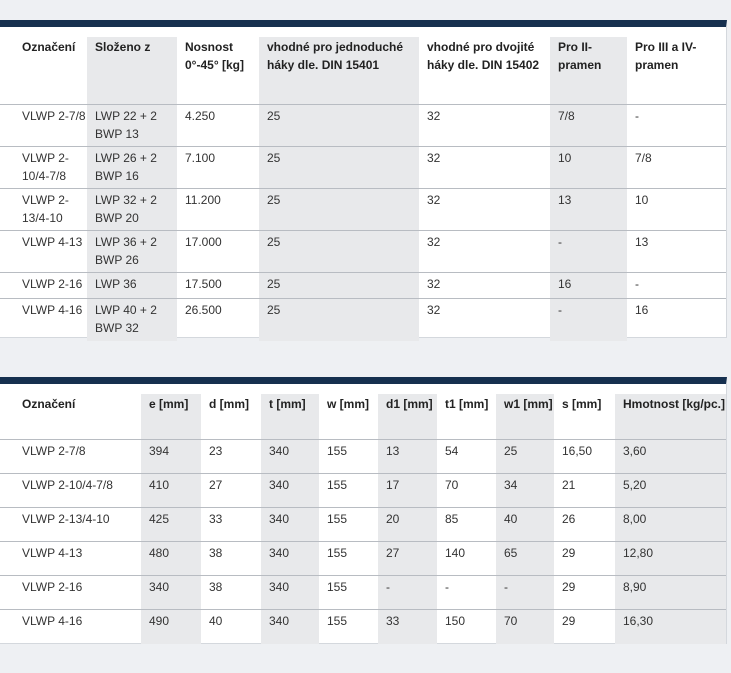  I want to click on table-cell: 54, so click(466, 456).